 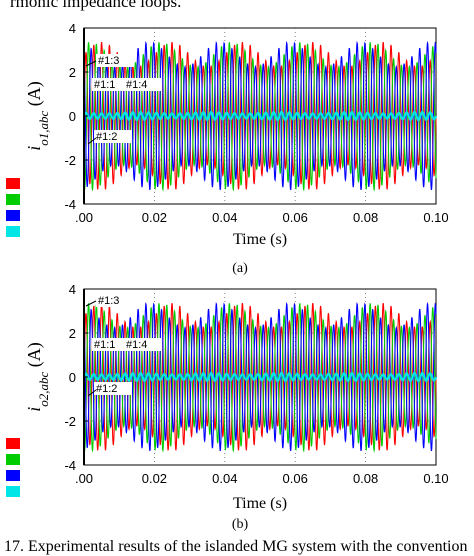 I want to click on y-axis-label-sub: o2,abc, so click(x=43, y=389).